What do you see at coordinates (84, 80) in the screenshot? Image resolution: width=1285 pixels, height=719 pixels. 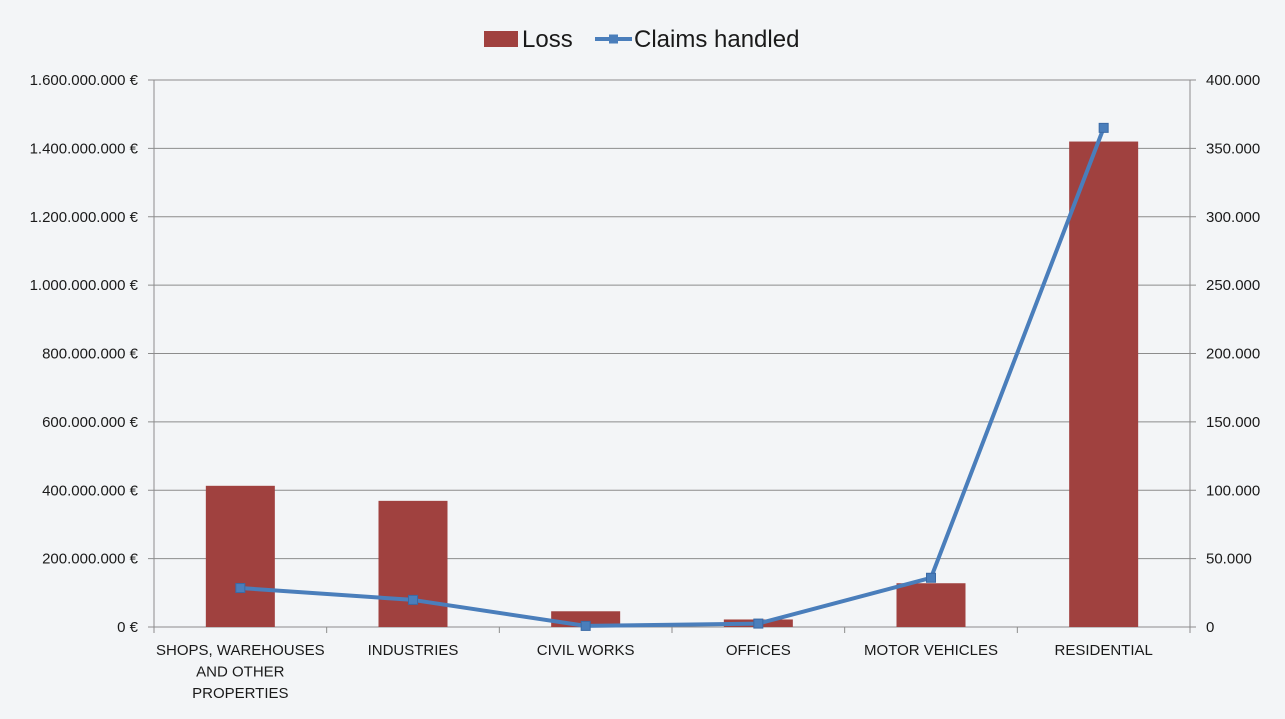 I see `left-tick-label: 1.600.000.000 €` at bounding box center [84, 80].